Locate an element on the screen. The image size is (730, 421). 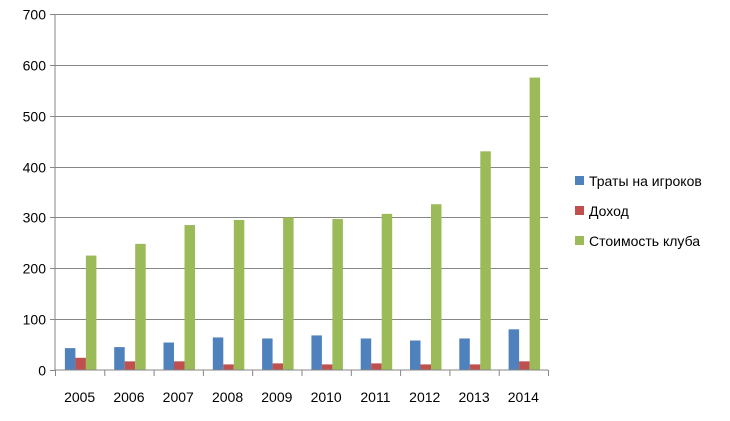
bar-1-2011 is located at coordinates (366, 354).